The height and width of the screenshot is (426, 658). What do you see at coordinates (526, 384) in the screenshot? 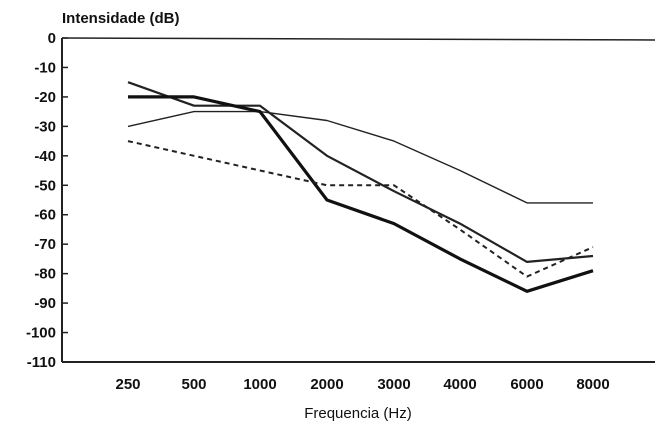
I see `x-tick-label: 6000` at bounding box center [526, 384].